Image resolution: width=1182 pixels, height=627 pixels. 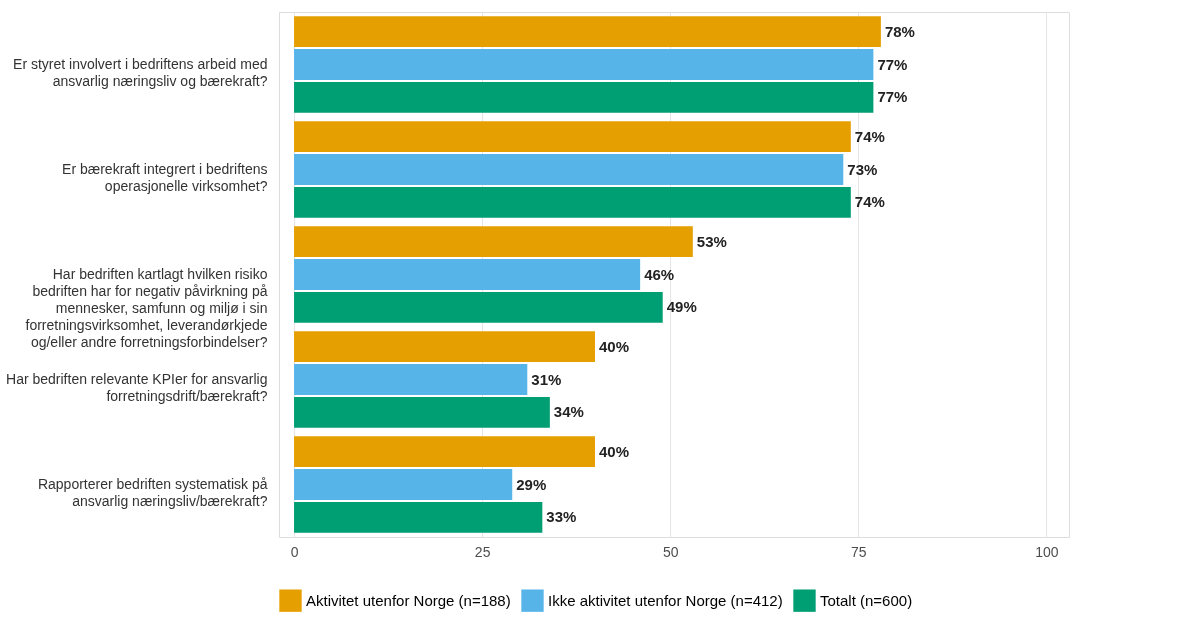 I want to click on data-label: 73%, so click(x=862, y=169).